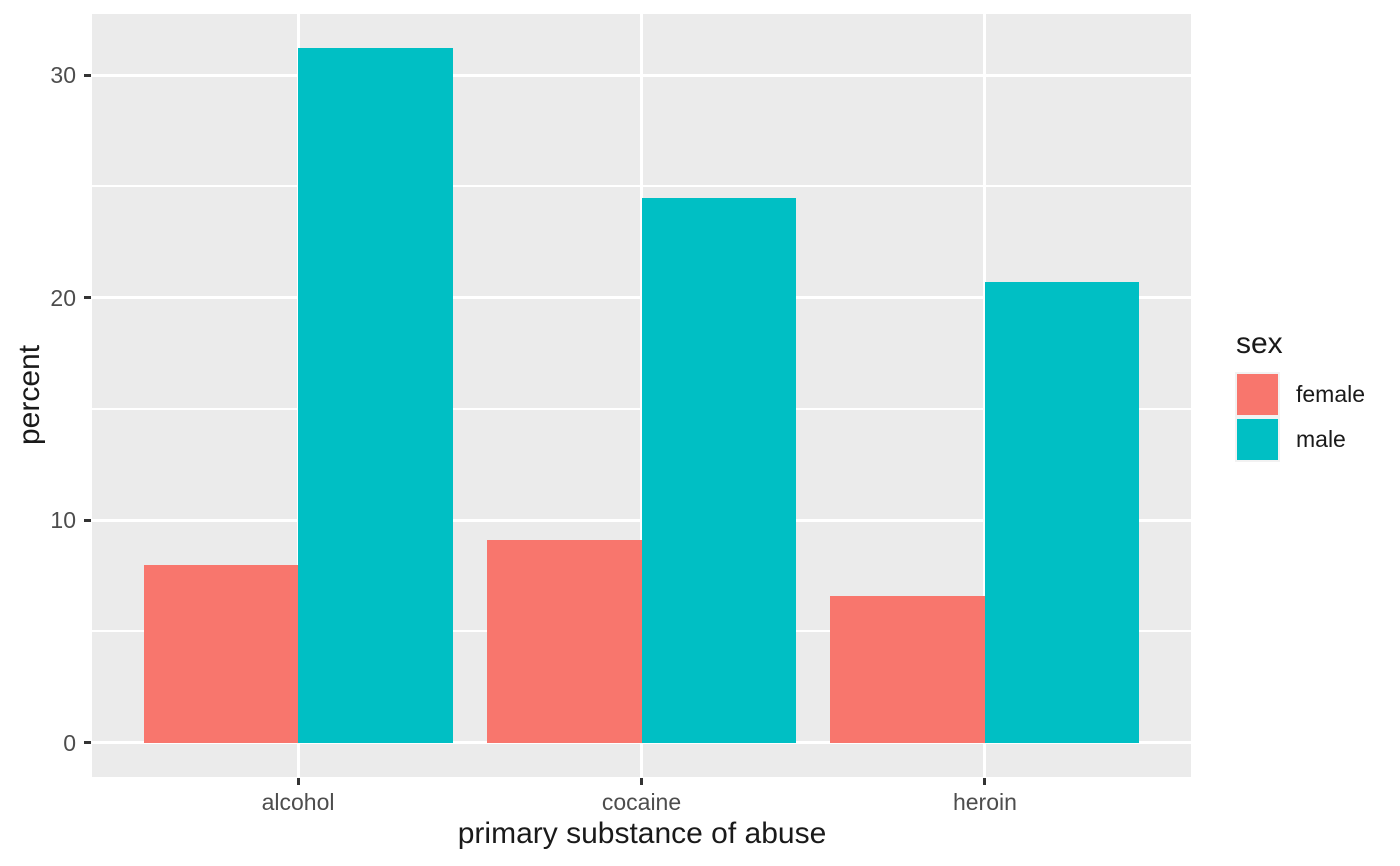 Image resolution: width=1400 pixels, height=866 pixels. Describe the element at coordinates (63, 297) in the screenshot. I see `y-tick-label: 20` at that location.